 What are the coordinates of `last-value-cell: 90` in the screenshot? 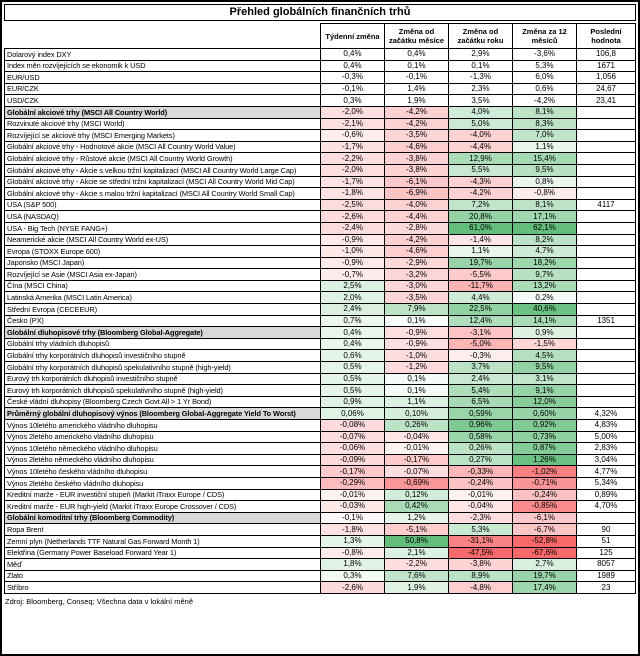 It's located at (606, 529).